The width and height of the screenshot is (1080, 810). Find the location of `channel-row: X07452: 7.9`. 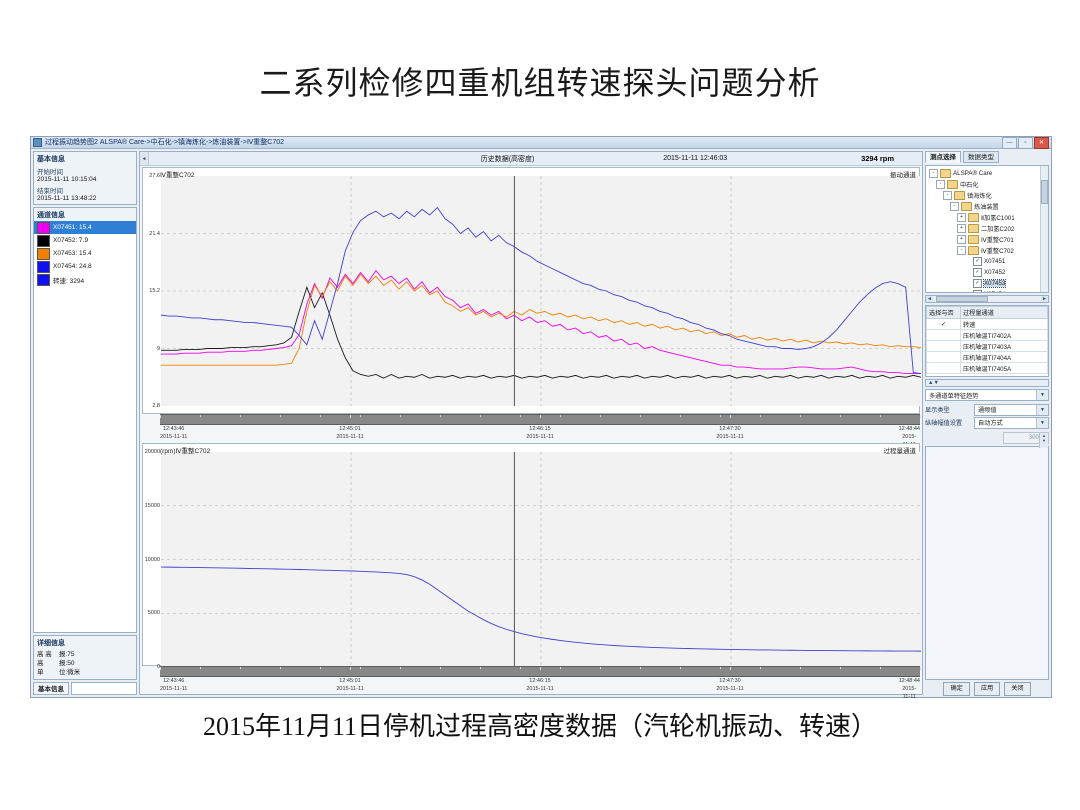

channel-row: X07452: 7.9 is located at coordinates (85, 240).